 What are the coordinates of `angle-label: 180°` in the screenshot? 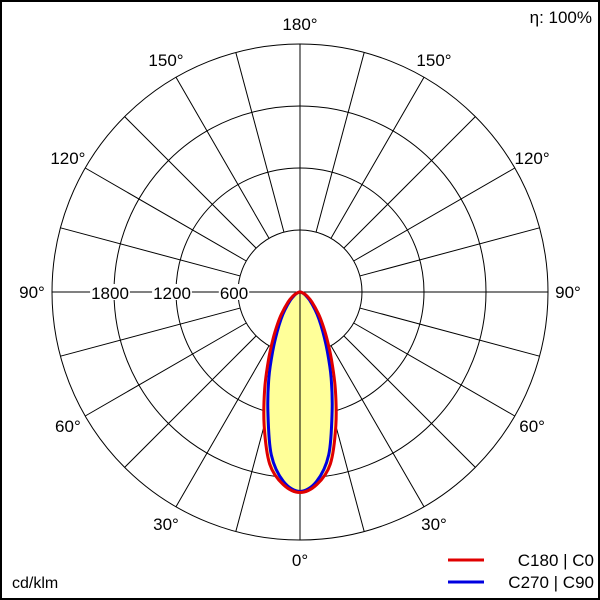 It's located at (299, 24).